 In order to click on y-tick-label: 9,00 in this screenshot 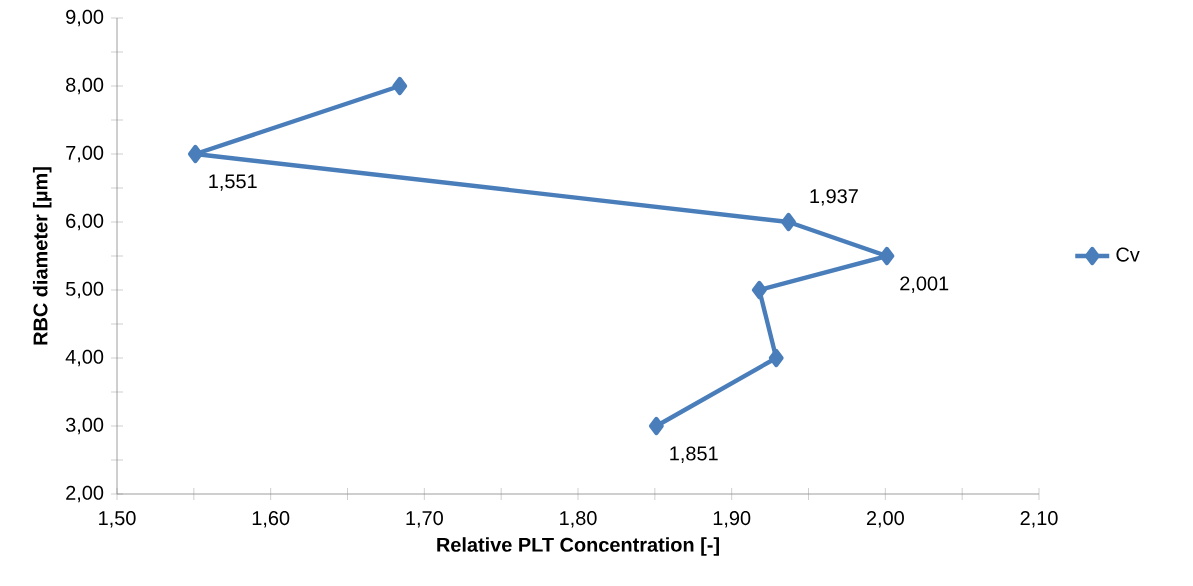, I will do `click(85, 18)`.